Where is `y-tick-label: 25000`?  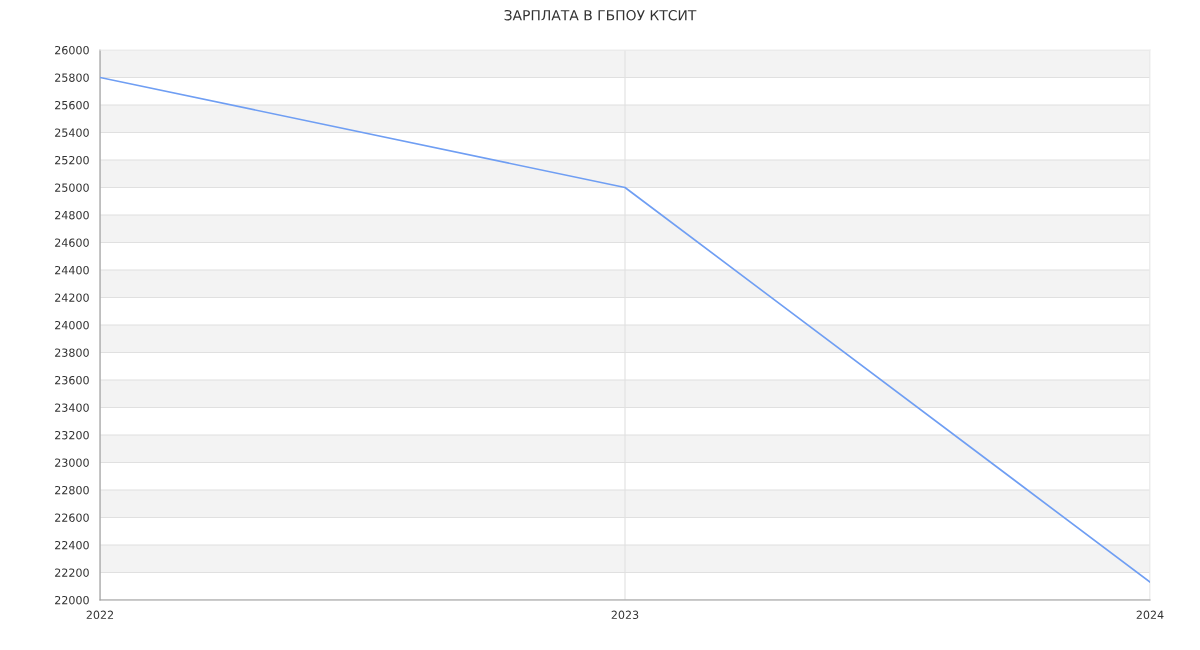 y-tick-label: 25000 is located at coordinates (72, 187).